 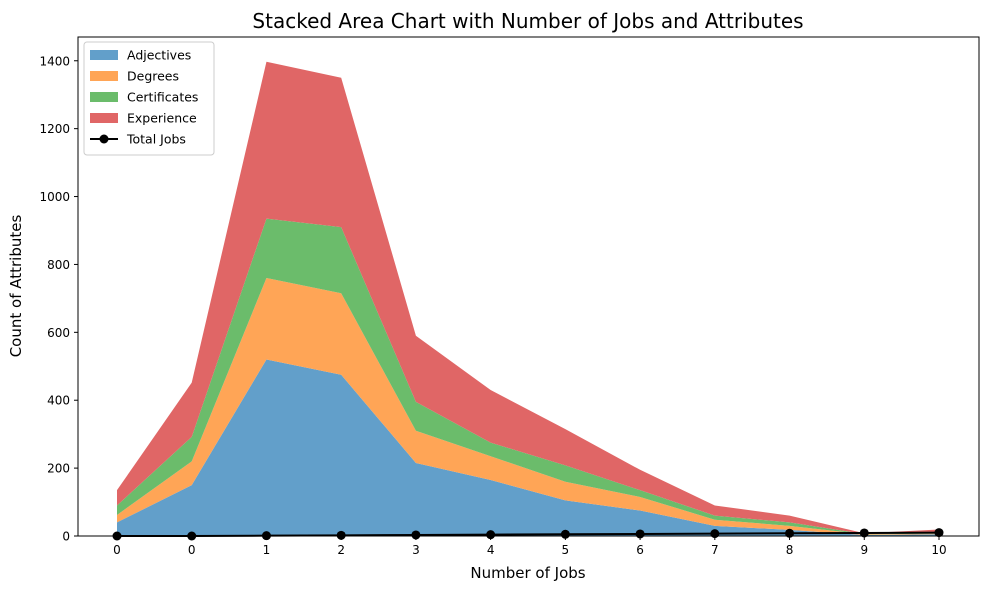 What do you see at coordinates (54, 61) in the screenshot?
I see `y-tick-label: 1400` at bounding box center [54, 61].